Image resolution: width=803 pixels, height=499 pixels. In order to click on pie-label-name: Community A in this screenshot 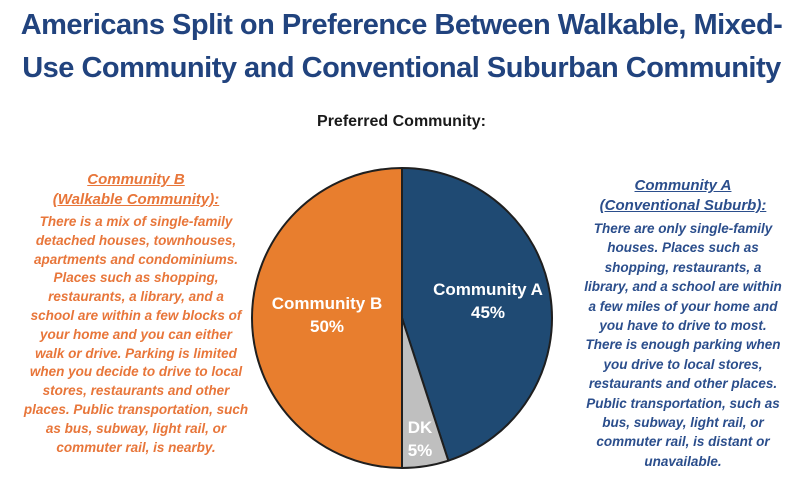, I will do `click(488, 289)`.